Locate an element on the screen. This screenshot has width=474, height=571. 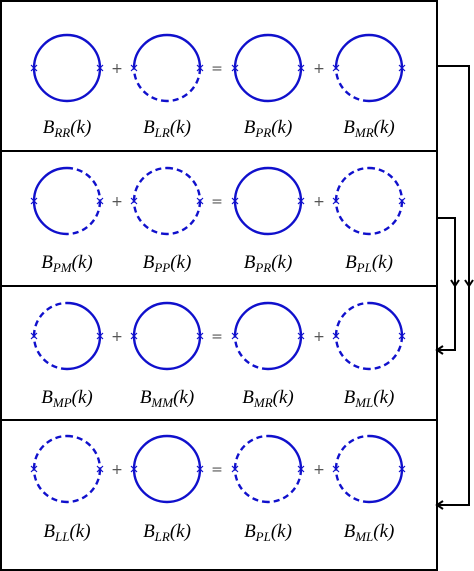
term-subscript: MP is located at coordinates (62, 402).